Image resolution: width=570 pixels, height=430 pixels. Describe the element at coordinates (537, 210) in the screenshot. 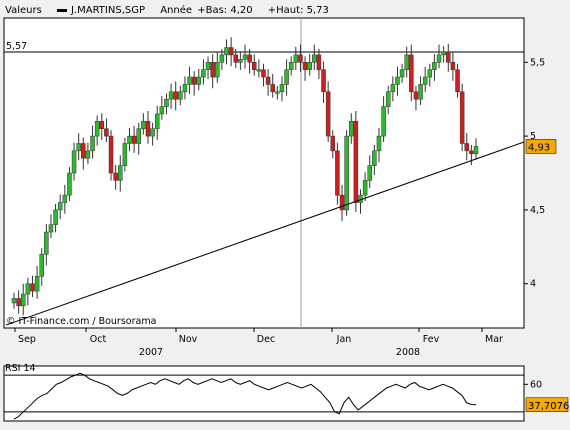

I see `y-tick-label: 4,5` at that location.